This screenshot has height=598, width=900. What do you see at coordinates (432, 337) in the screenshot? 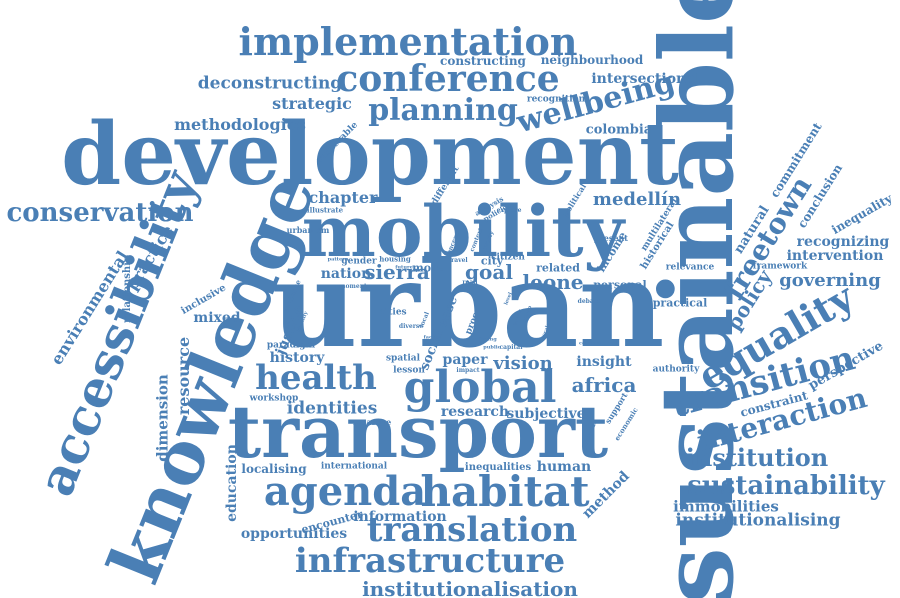
I see `word-factor: factor` at bounding box center [432, 337].